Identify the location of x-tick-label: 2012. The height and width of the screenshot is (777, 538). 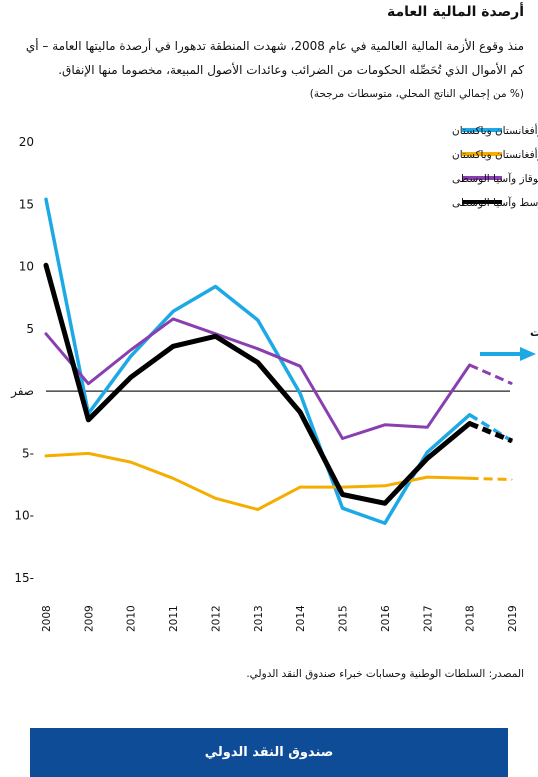
(216, 618).